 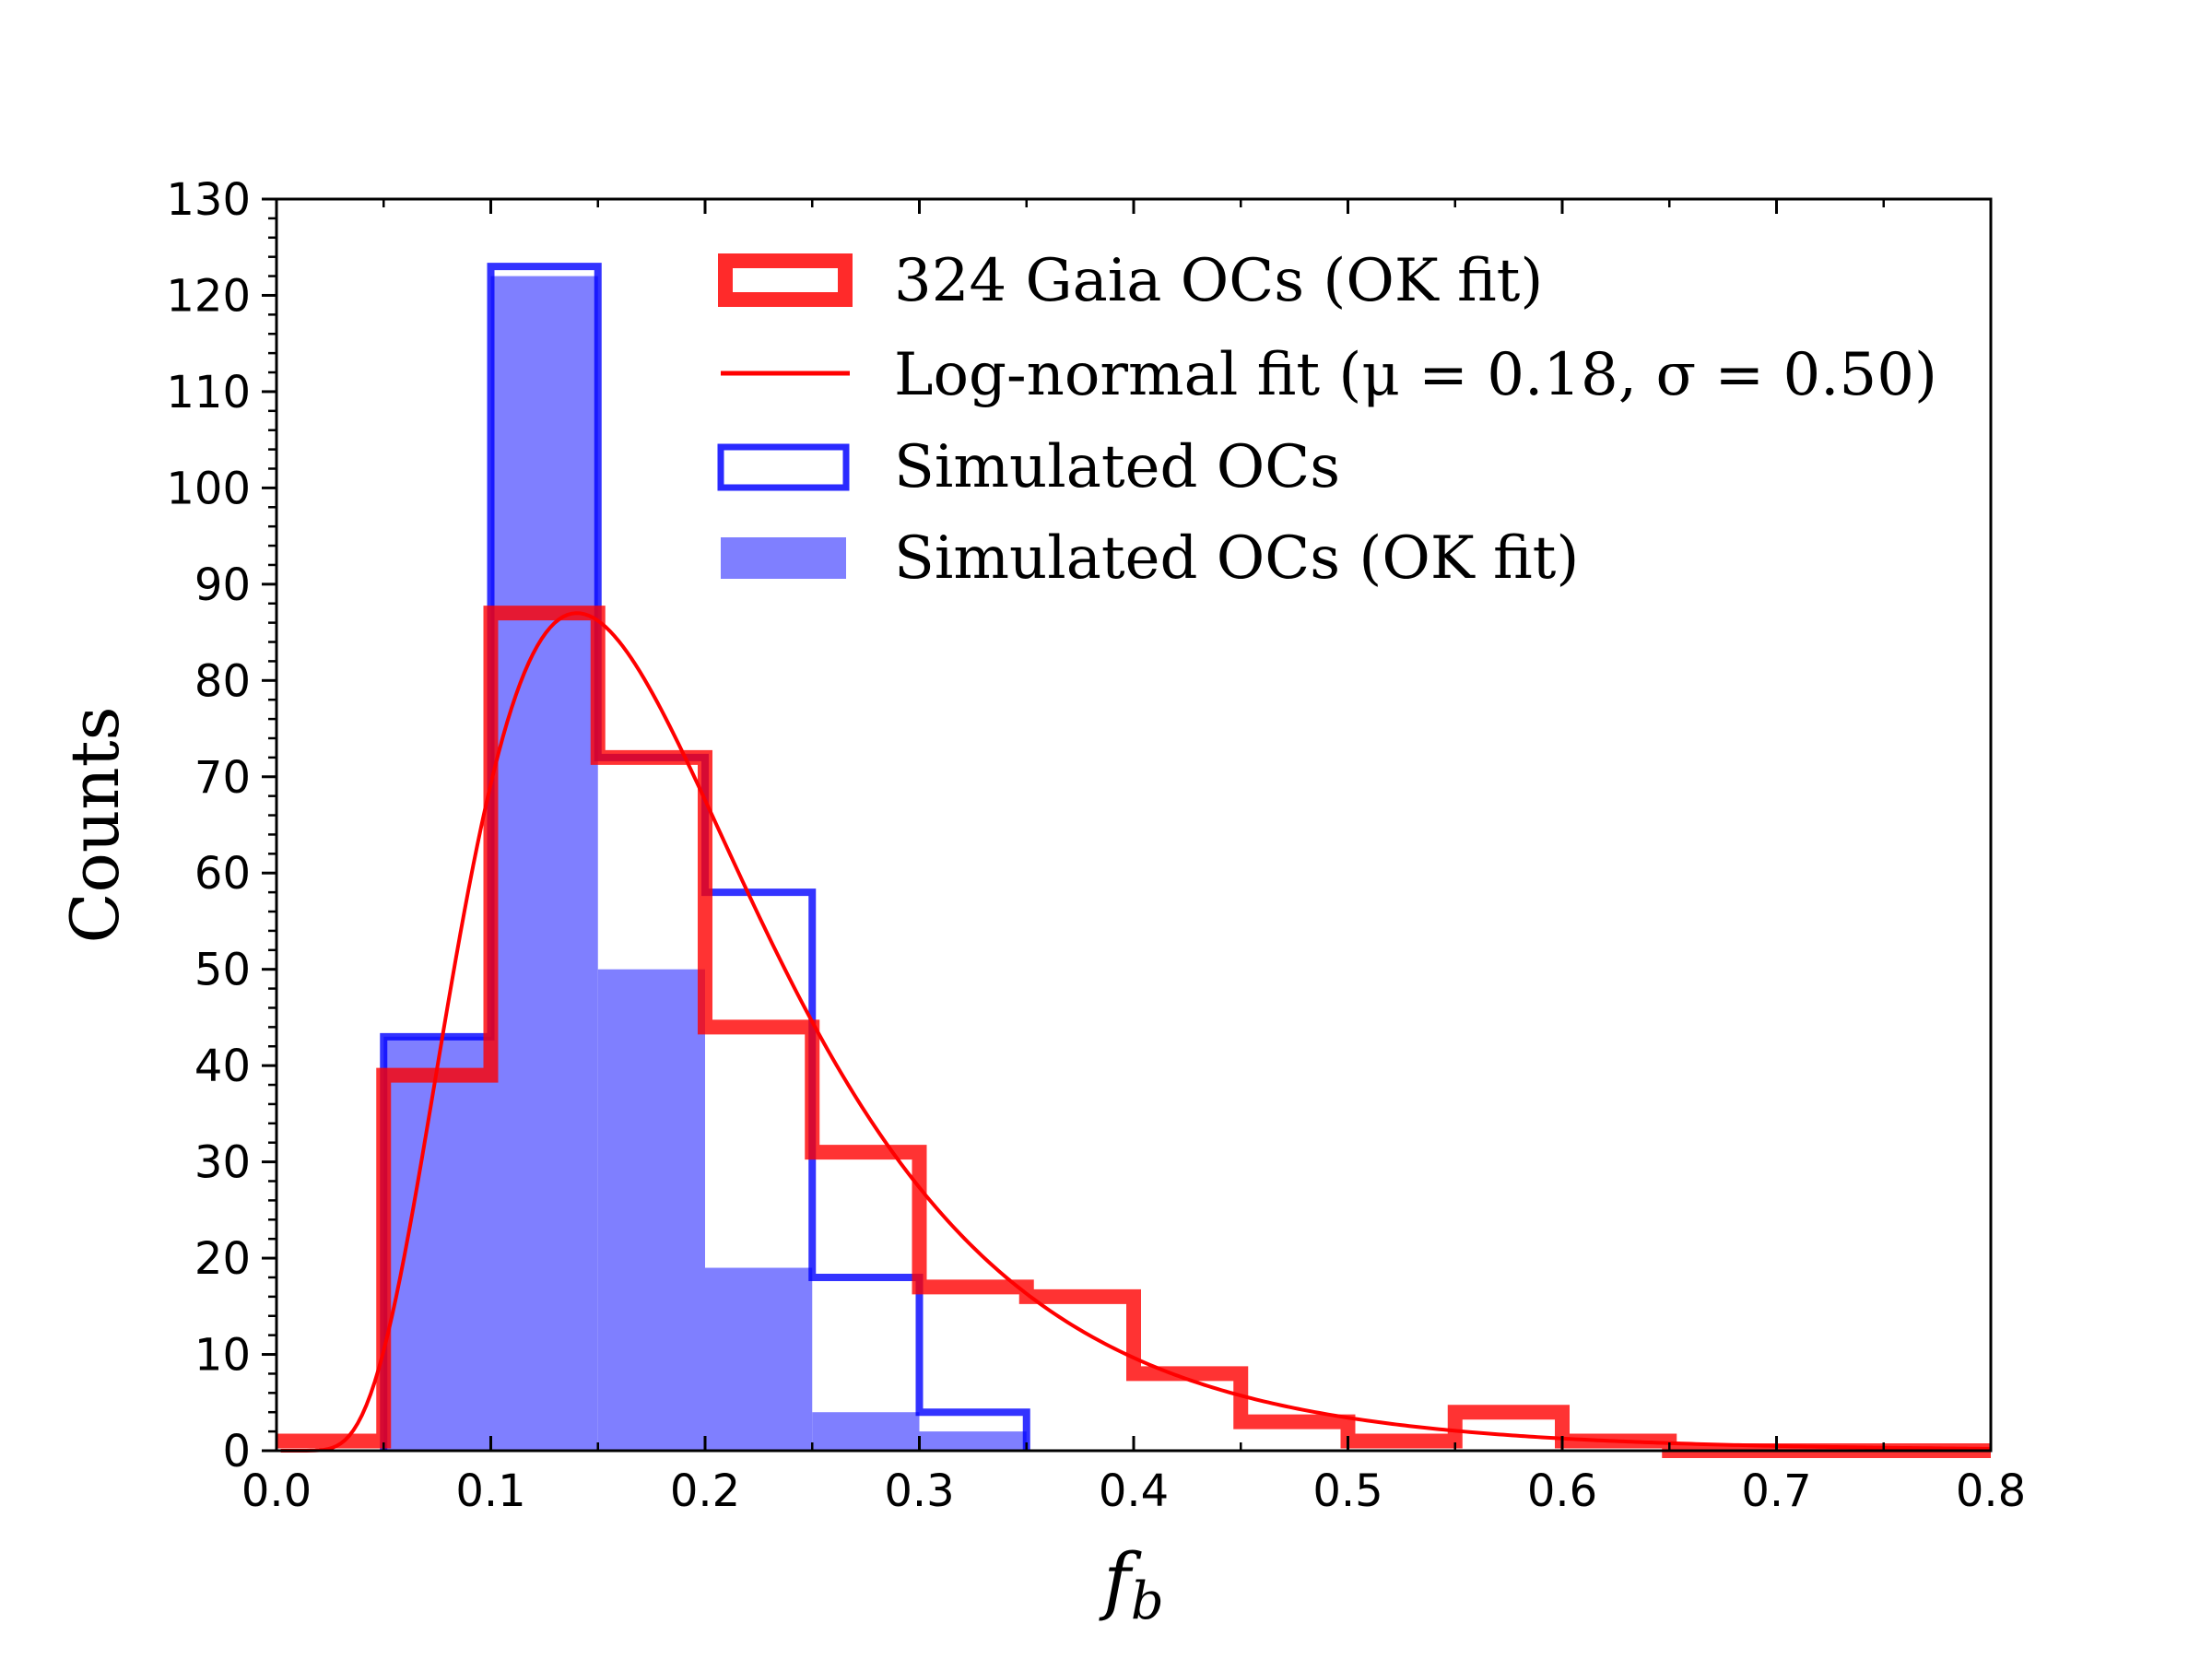 I want to click on x-tick-label: 0.6, so click(x=1562, y=1491).